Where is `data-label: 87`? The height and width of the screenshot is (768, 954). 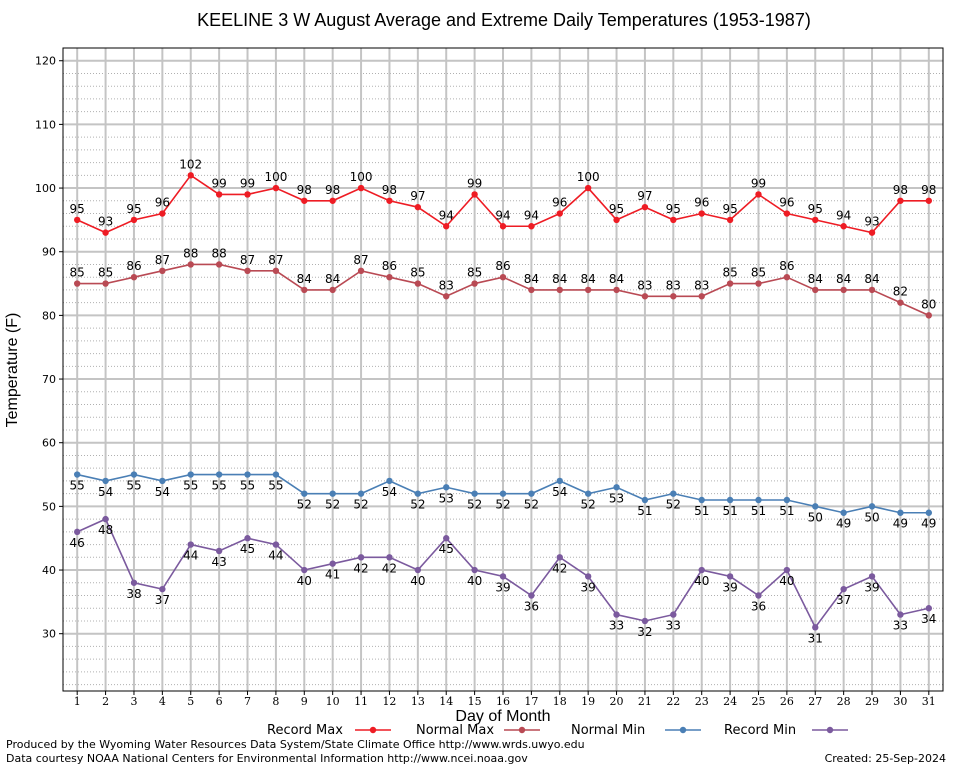
data-label: 87 is located at coordinates (275, 260).